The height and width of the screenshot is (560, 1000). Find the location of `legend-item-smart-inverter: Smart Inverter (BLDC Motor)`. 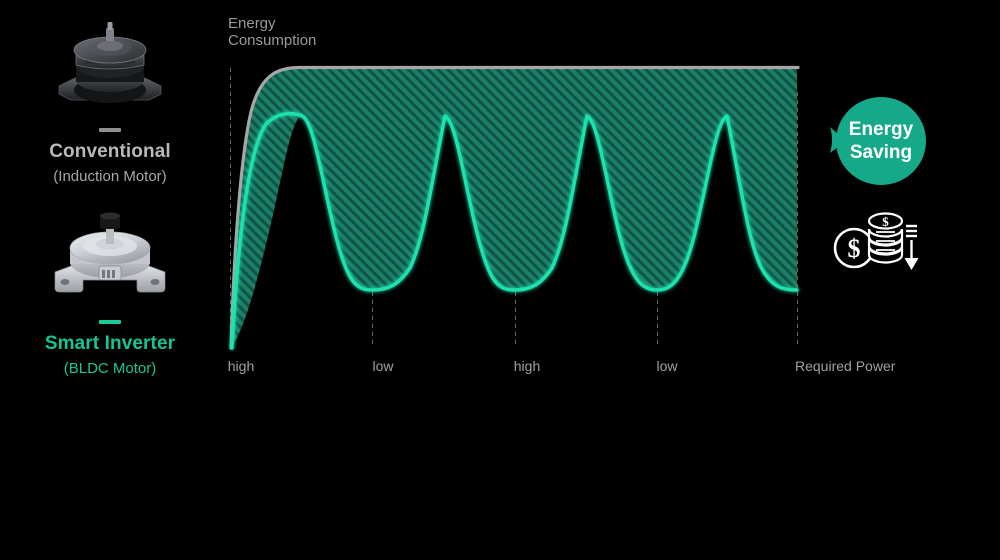

legend-item-smart-inverter: Smart Inverter (BLDC Motor) is located at coordinates (110, 295).